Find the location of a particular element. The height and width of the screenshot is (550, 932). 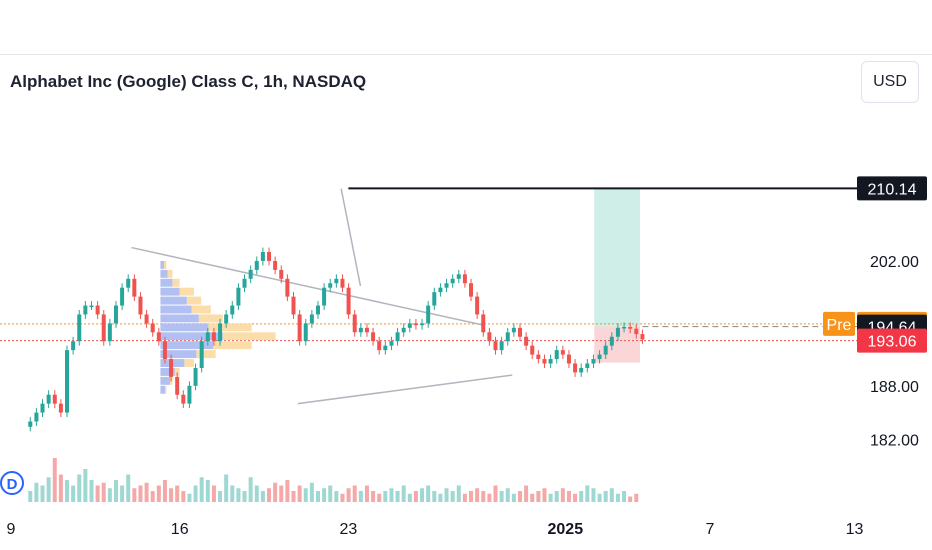

dividend-marker-label: D is located at coordinates (12, 484).